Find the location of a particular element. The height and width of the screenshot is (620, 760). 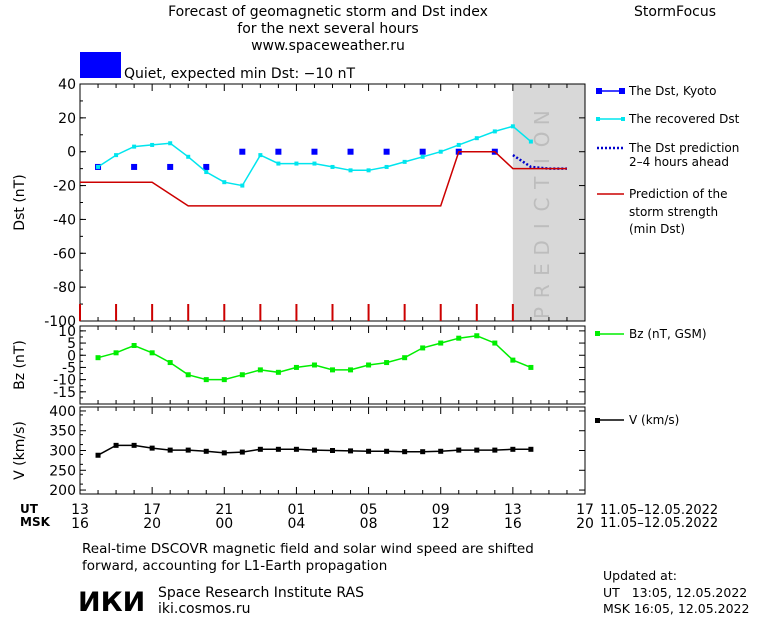

legend-recovered-label: The recovered Dst is located at coordinates (684, 119).